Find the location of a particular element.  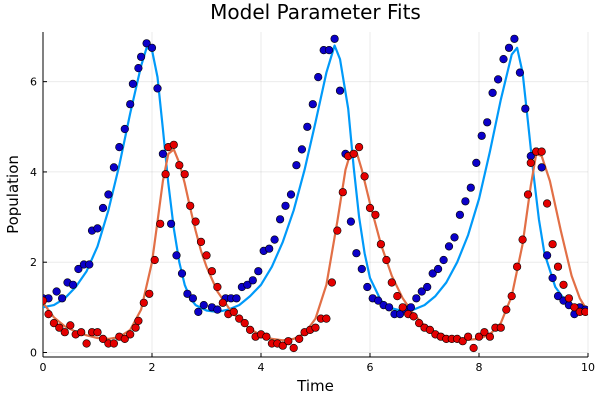

y-tick-label: 4 is located at coordinates (33, 172).